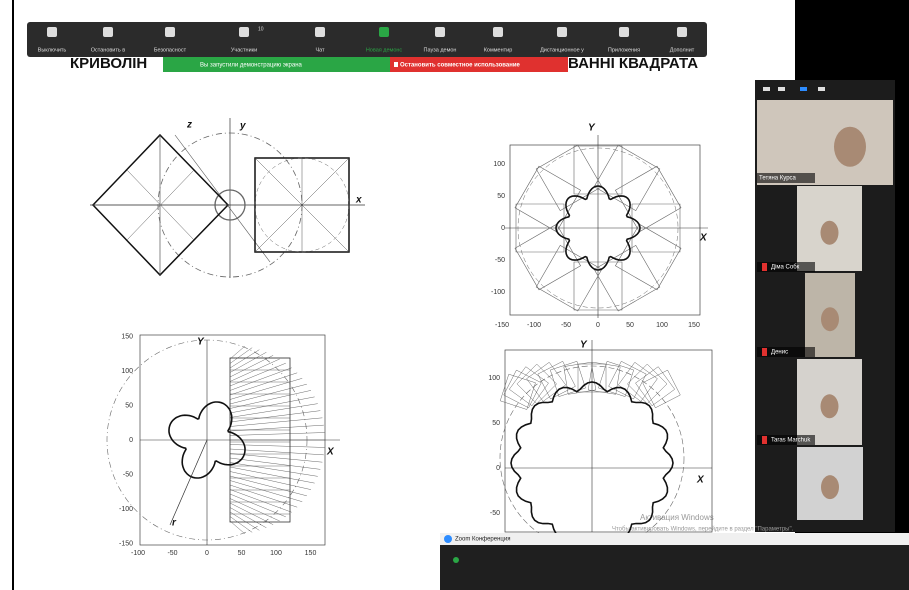 The width and height of the screenshot is (909, 590). Describe the element at coordinates (498, 50) in the screenshot. I see `toolbar-label: Комментир` at that location.